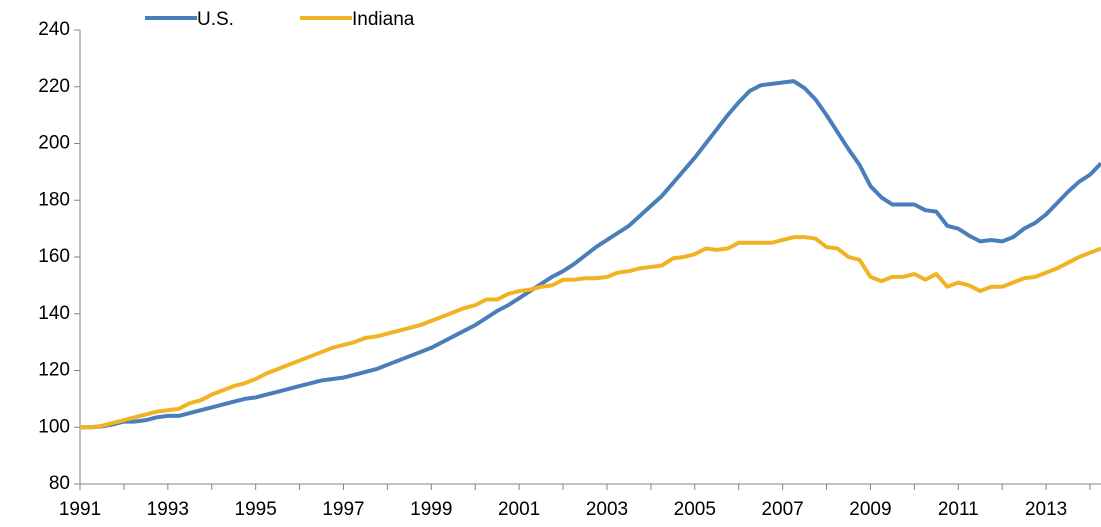  What do you see at coordinates (54, 86) in the screenshot?
I see `y-tick-label: 220` at bounding box center [54, 86].